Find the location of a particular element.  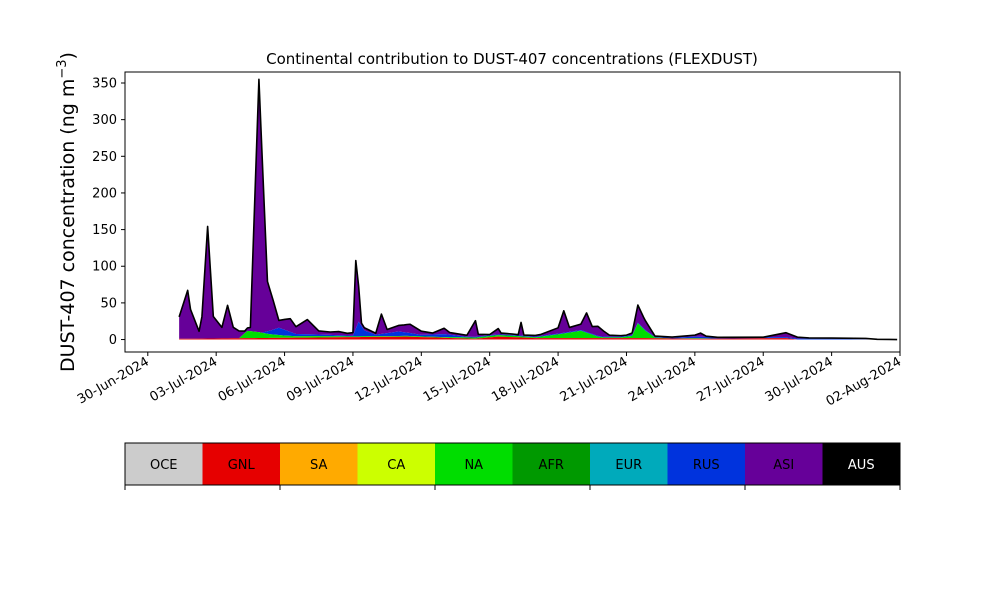

legend-swatch-afr is located at coordinates (551, 464).